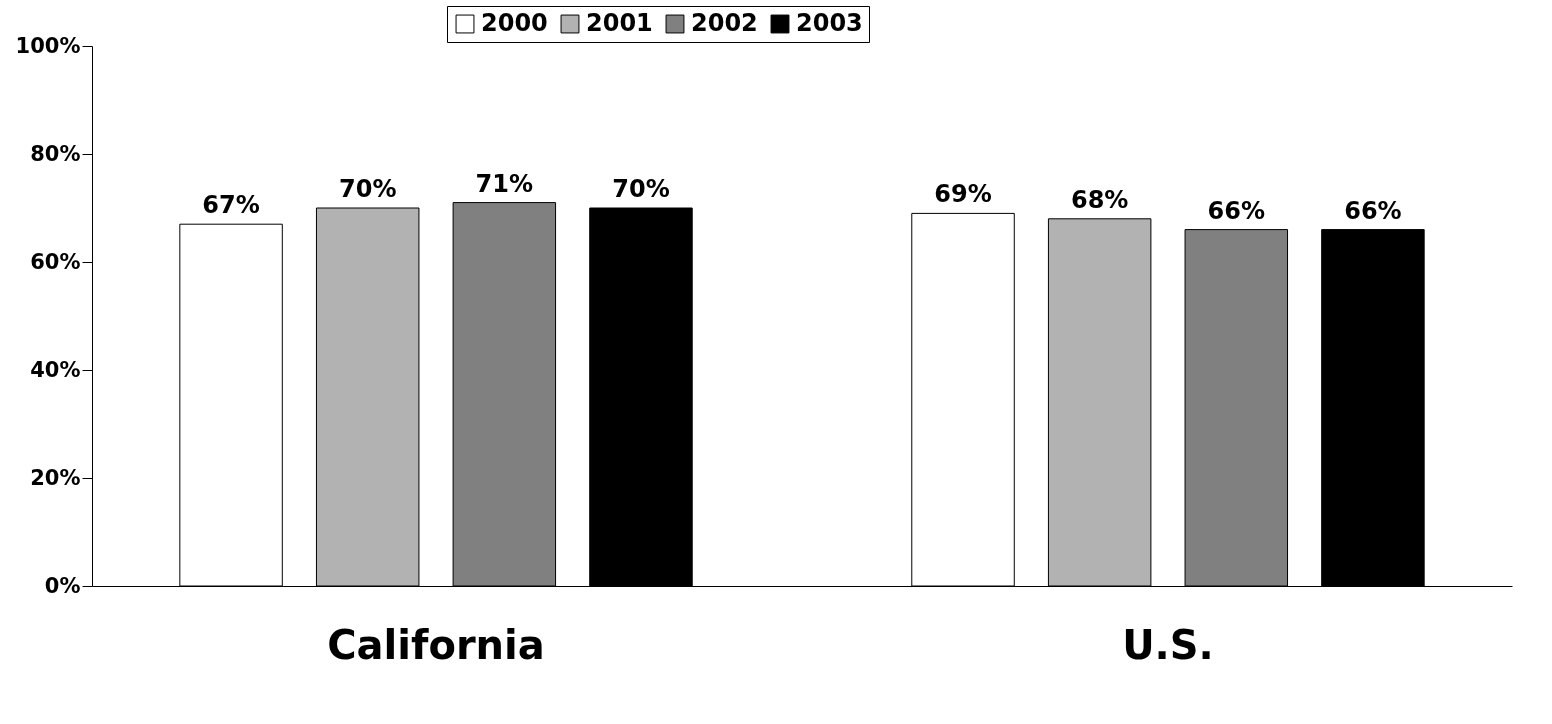 The height and width of the screenshot is (724, 1552). Describe the element at coordinates (62, 585) in the screenshot. I see `y-tick-label: 0%` at that location.